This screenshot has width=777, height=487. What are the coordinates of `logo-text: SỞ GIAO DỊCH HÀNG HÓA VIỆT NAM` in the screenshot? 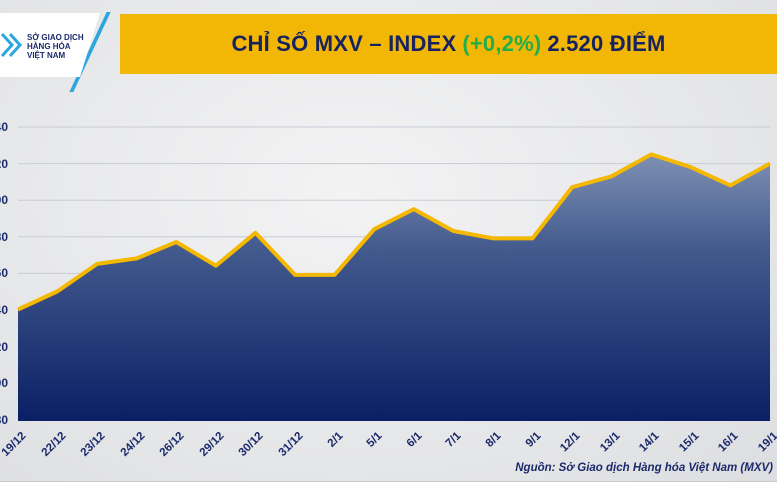 It's located at (55, 46).